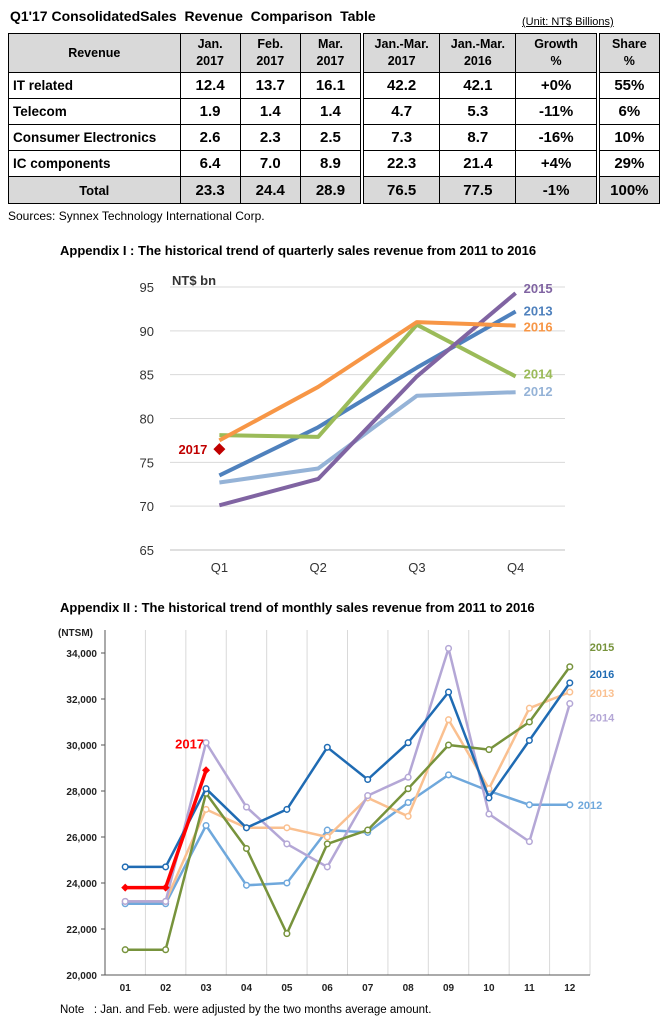 The width and height of the screenshot is (670, 1024). I want to click on y-tick-label: 34,000, so click(81, 654).